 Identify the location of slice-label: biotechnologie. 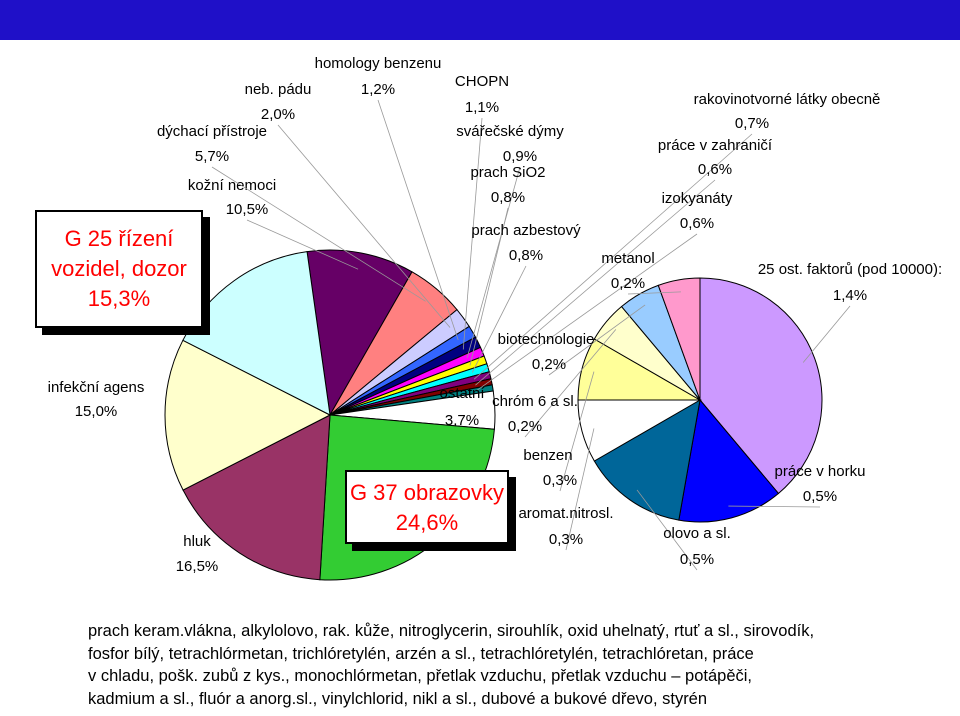
(546, 339).